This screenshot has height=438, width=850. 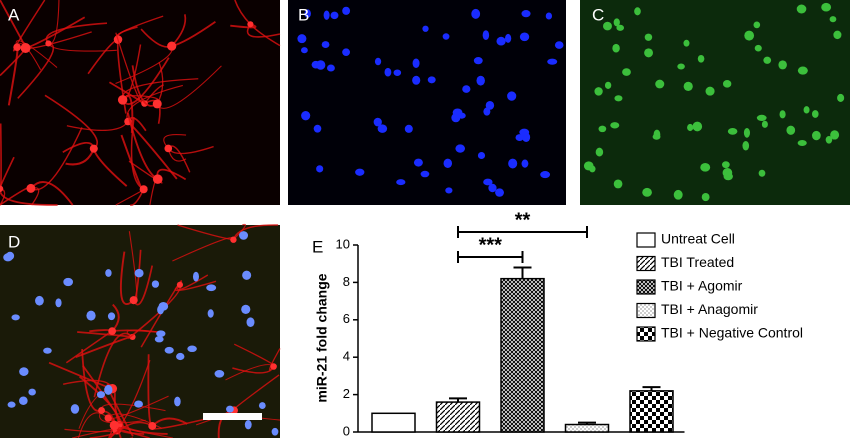 What do you see at coordinates (232, 416) in the screenshot?
I see `scale-bar` at bounding box center [232, 416].